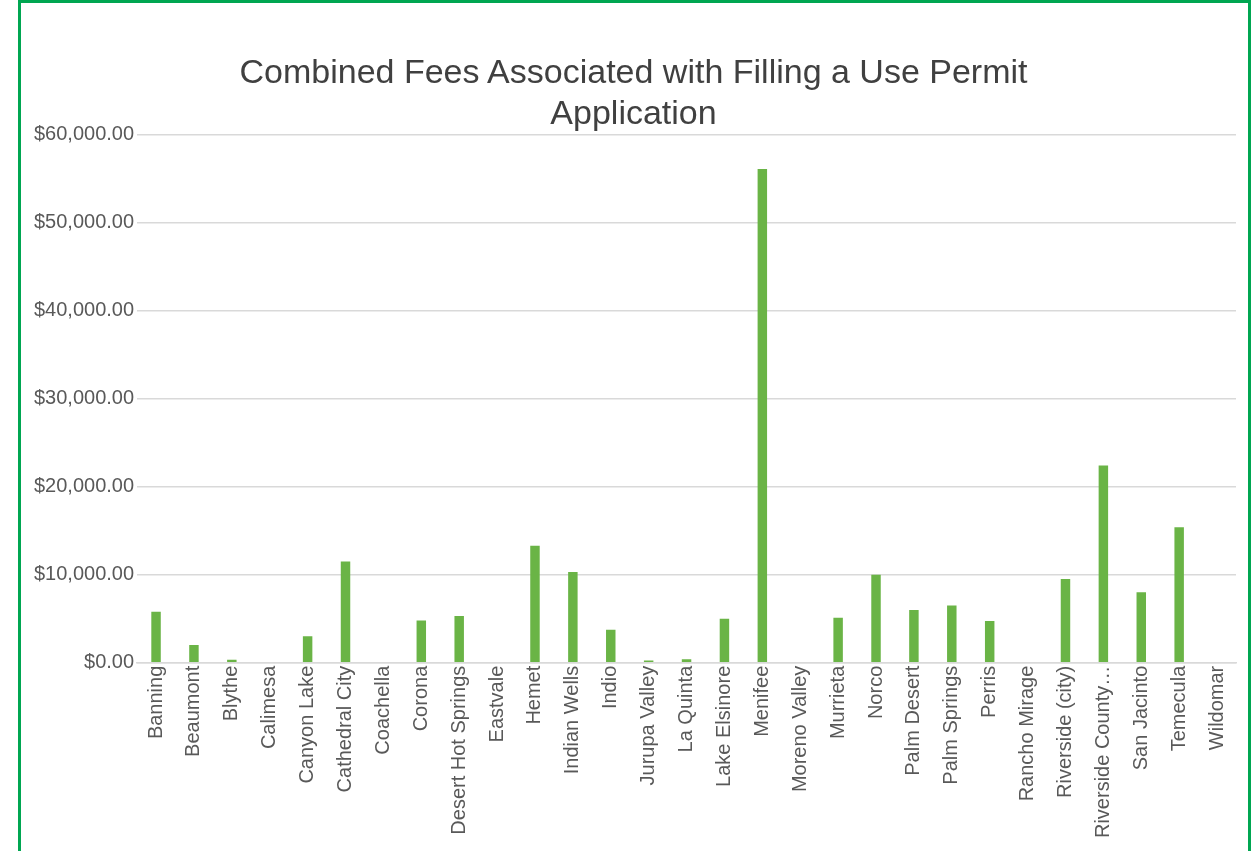 The height and width of the screenshot is (859, 1255). I want to click on y-tick-label: $30,000.00, so click(84, 397).